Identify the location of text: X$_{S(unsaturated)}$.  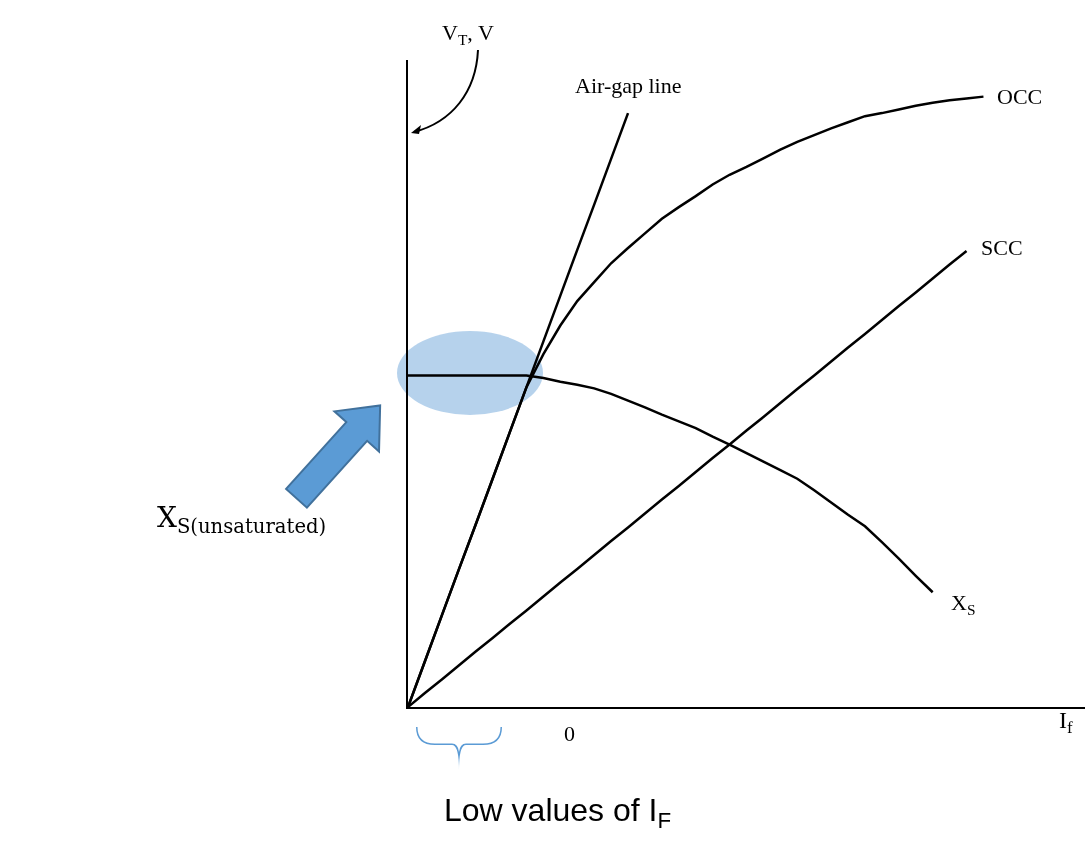
(242, 519).